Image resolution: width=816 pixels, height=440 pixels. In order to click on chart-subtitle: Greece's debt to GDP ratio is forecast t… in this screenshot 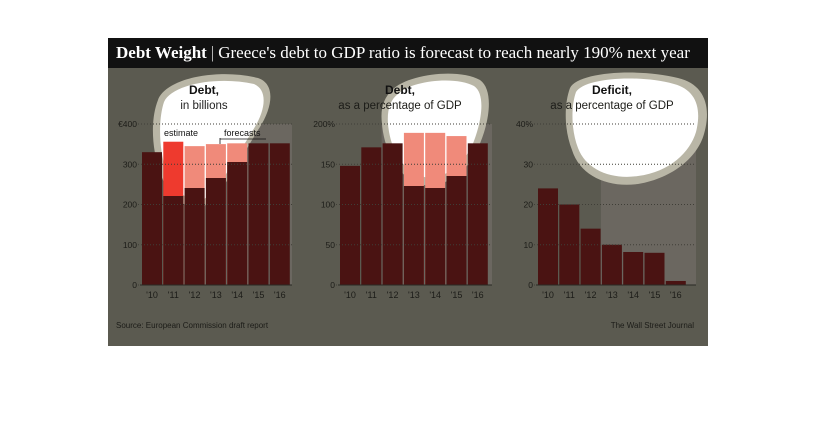, I will do `click(454, 52)`.